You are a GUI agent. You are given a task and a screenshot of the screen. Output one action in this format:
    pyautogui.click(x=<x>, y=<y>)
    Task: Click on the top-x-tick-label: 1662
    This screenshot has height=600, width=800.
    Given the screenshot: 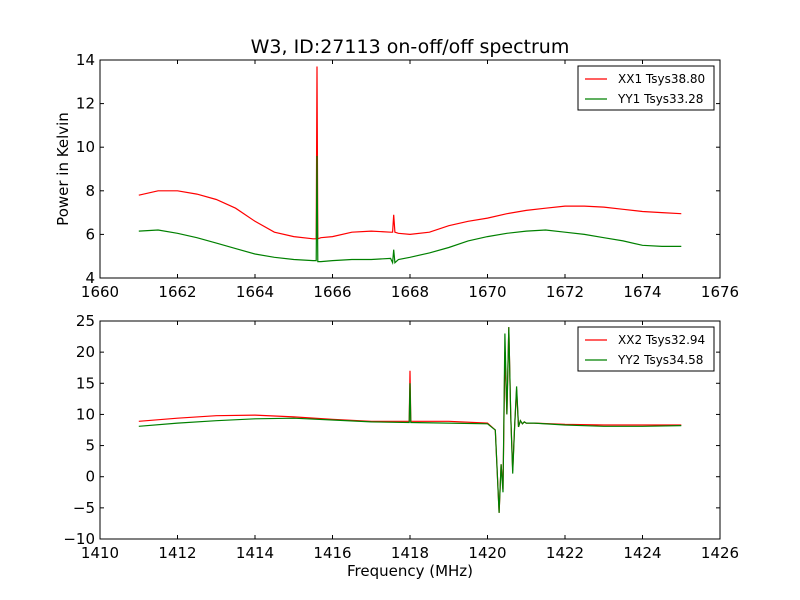 What is the action you would take?
    pyautogui.click(x=177, y=292)
    